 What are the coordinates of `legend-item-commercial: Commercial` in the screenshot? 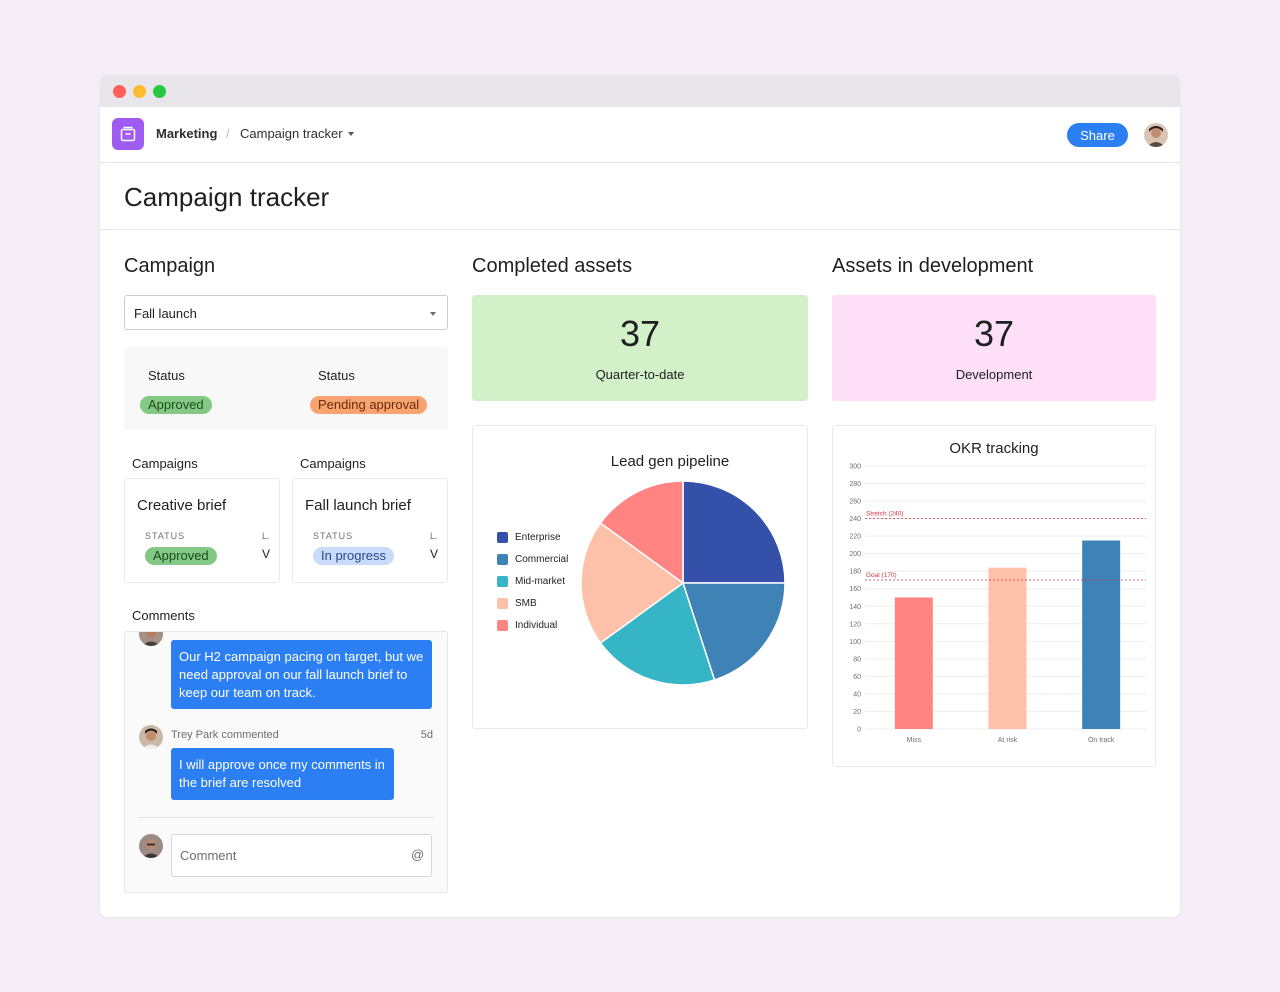 It's located at (532, 559).